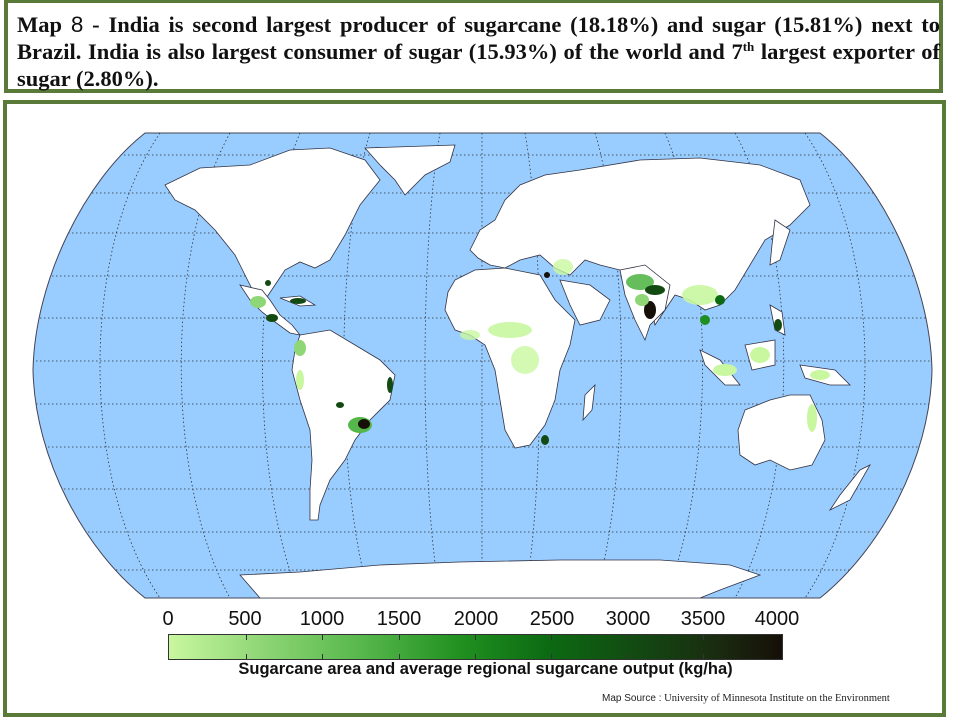 The width and height of the screenshot is (960, 720). What do you see at coordinates (476, 619) in the screenshot?
I see `tick-label: 2000` at bounding box center [476, 619].